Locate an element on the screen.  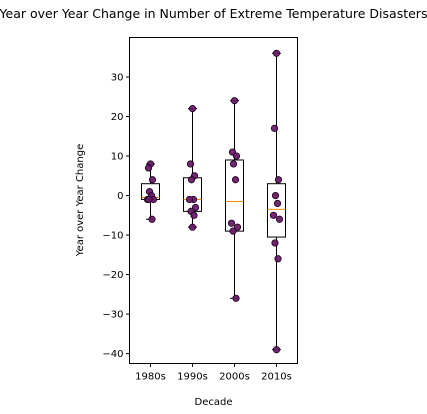
x-axis: 1980s 1990s 2000s 2010s is located at coordinates (213, 373).